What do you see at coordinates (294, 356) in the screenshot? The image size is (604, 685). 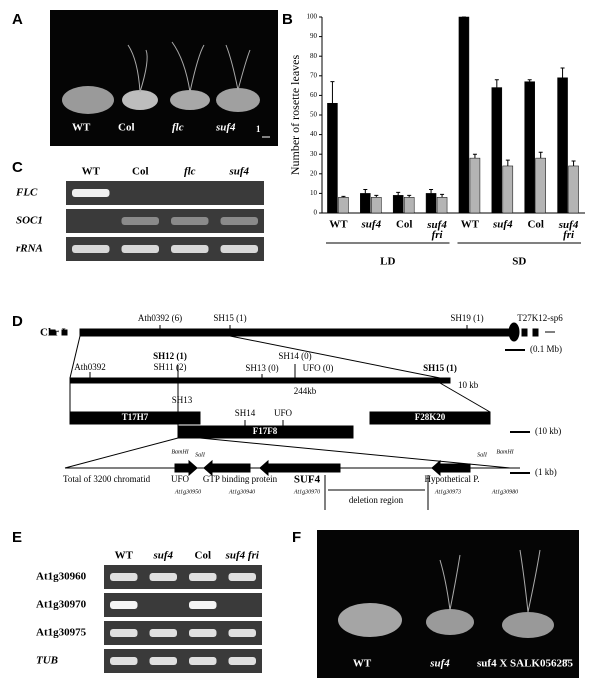 I see `map-label: SH14 (0)` at bounding box center [294, 356].